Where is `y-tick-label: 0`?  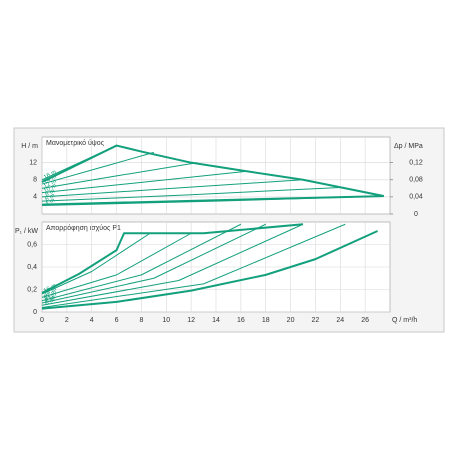 y-tick-label: 0 is located at coordinates (35, 312).